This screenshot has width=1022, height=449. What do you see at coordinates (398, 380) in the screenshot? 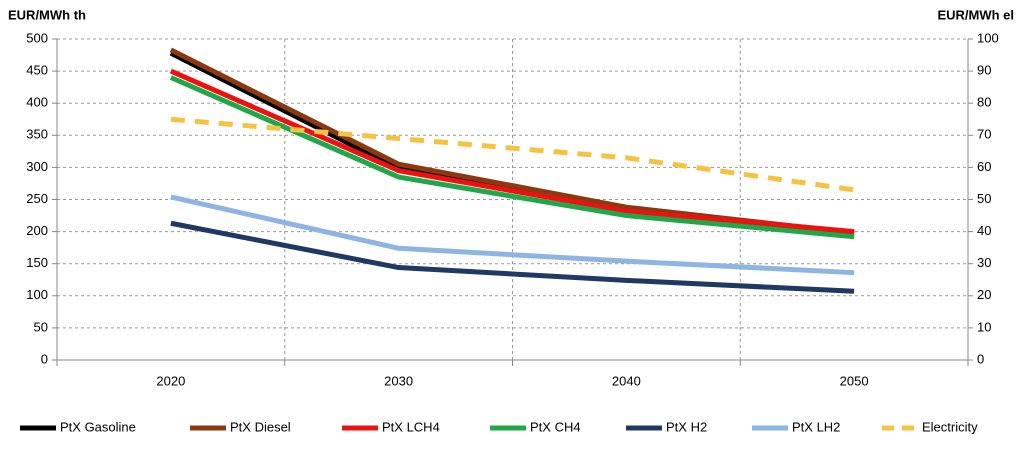
I see `x-tick-label: 2030` at bounding box center [398, 380].